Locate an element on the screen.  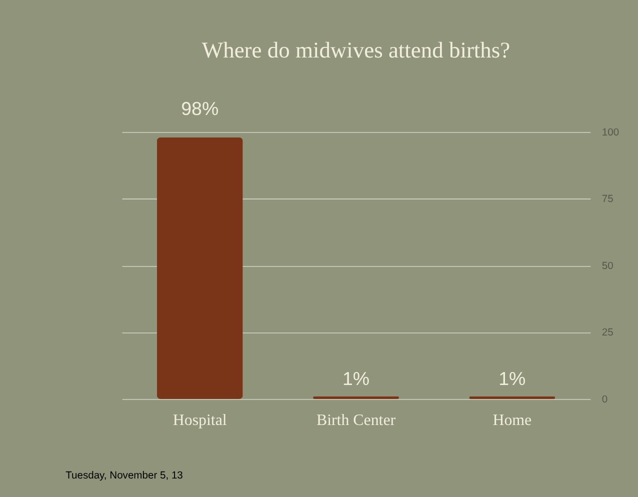
y-tick-label: 50 is located at coordinates (608, 266).